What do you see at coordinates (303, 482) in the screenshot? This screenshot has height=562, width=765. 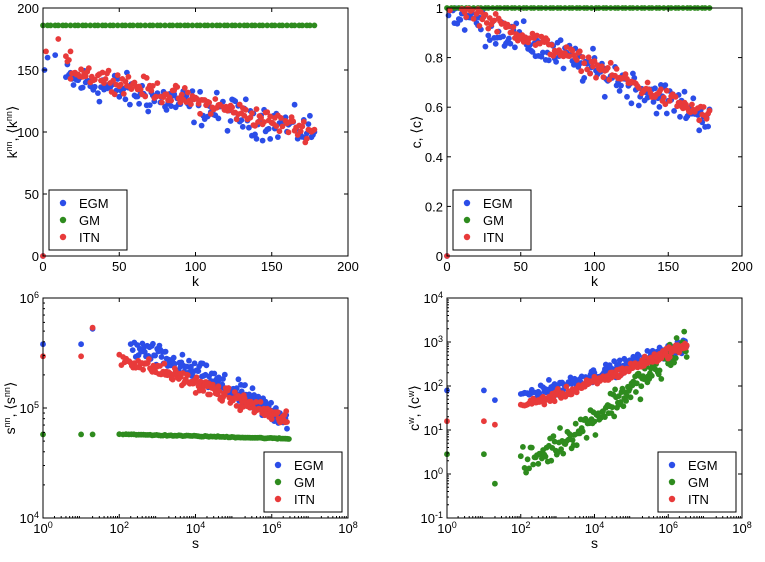 I see `legend-c: EGM GM ITN` at bounding box center [303, 482].